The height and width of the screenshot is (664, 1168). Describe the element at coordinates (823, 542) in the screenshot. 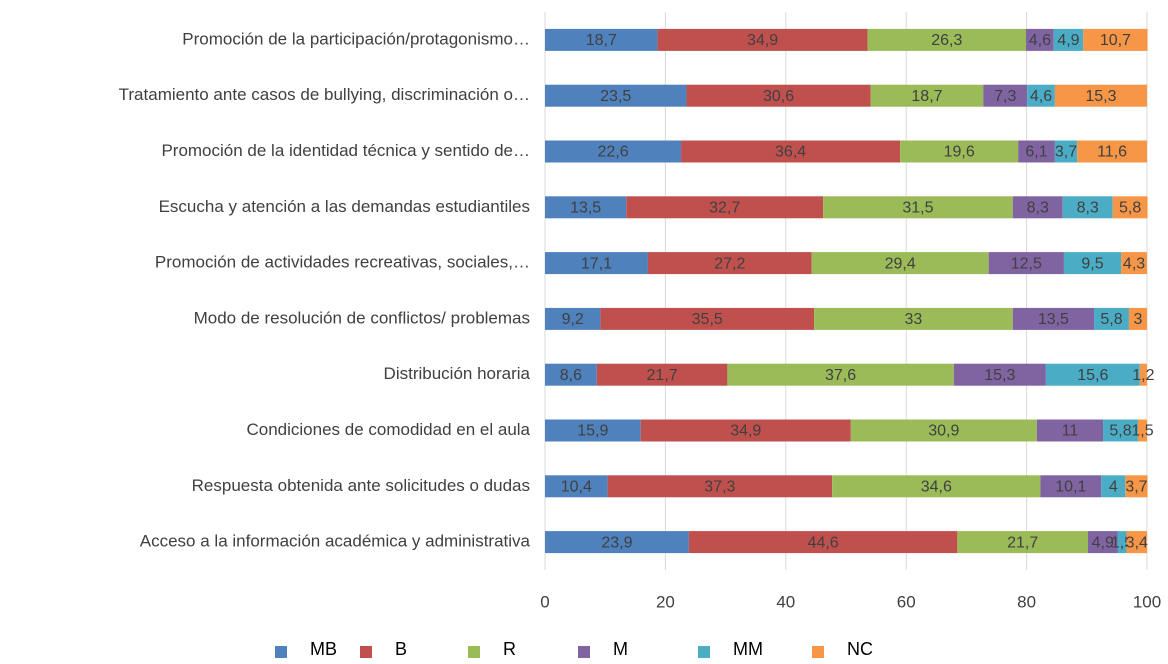

I see `value-label: 44,6` at that location.